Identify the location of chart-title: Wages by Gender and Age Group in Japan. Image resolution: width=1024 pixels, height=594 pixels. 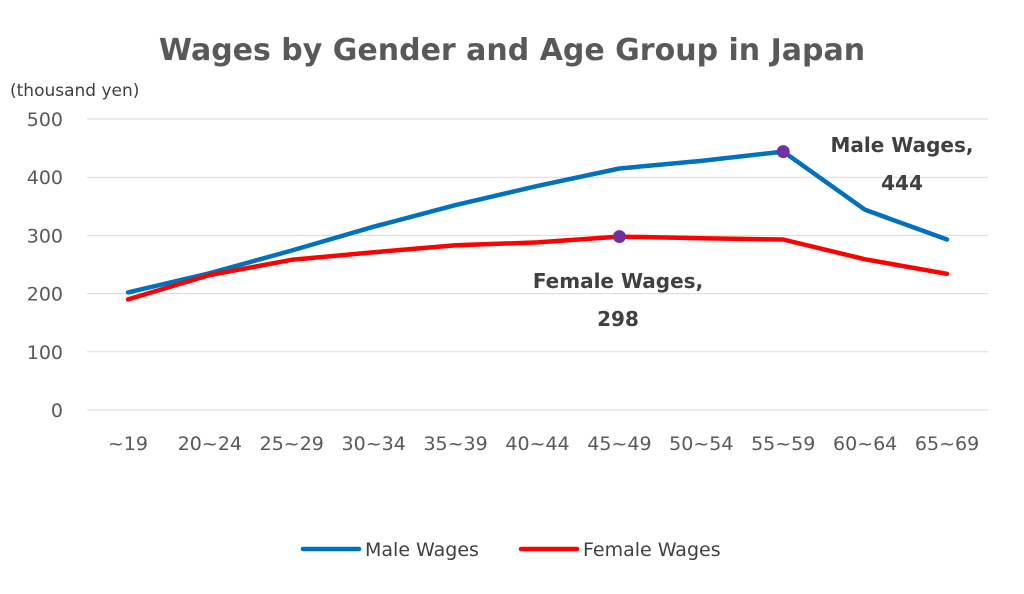
(512, 50).